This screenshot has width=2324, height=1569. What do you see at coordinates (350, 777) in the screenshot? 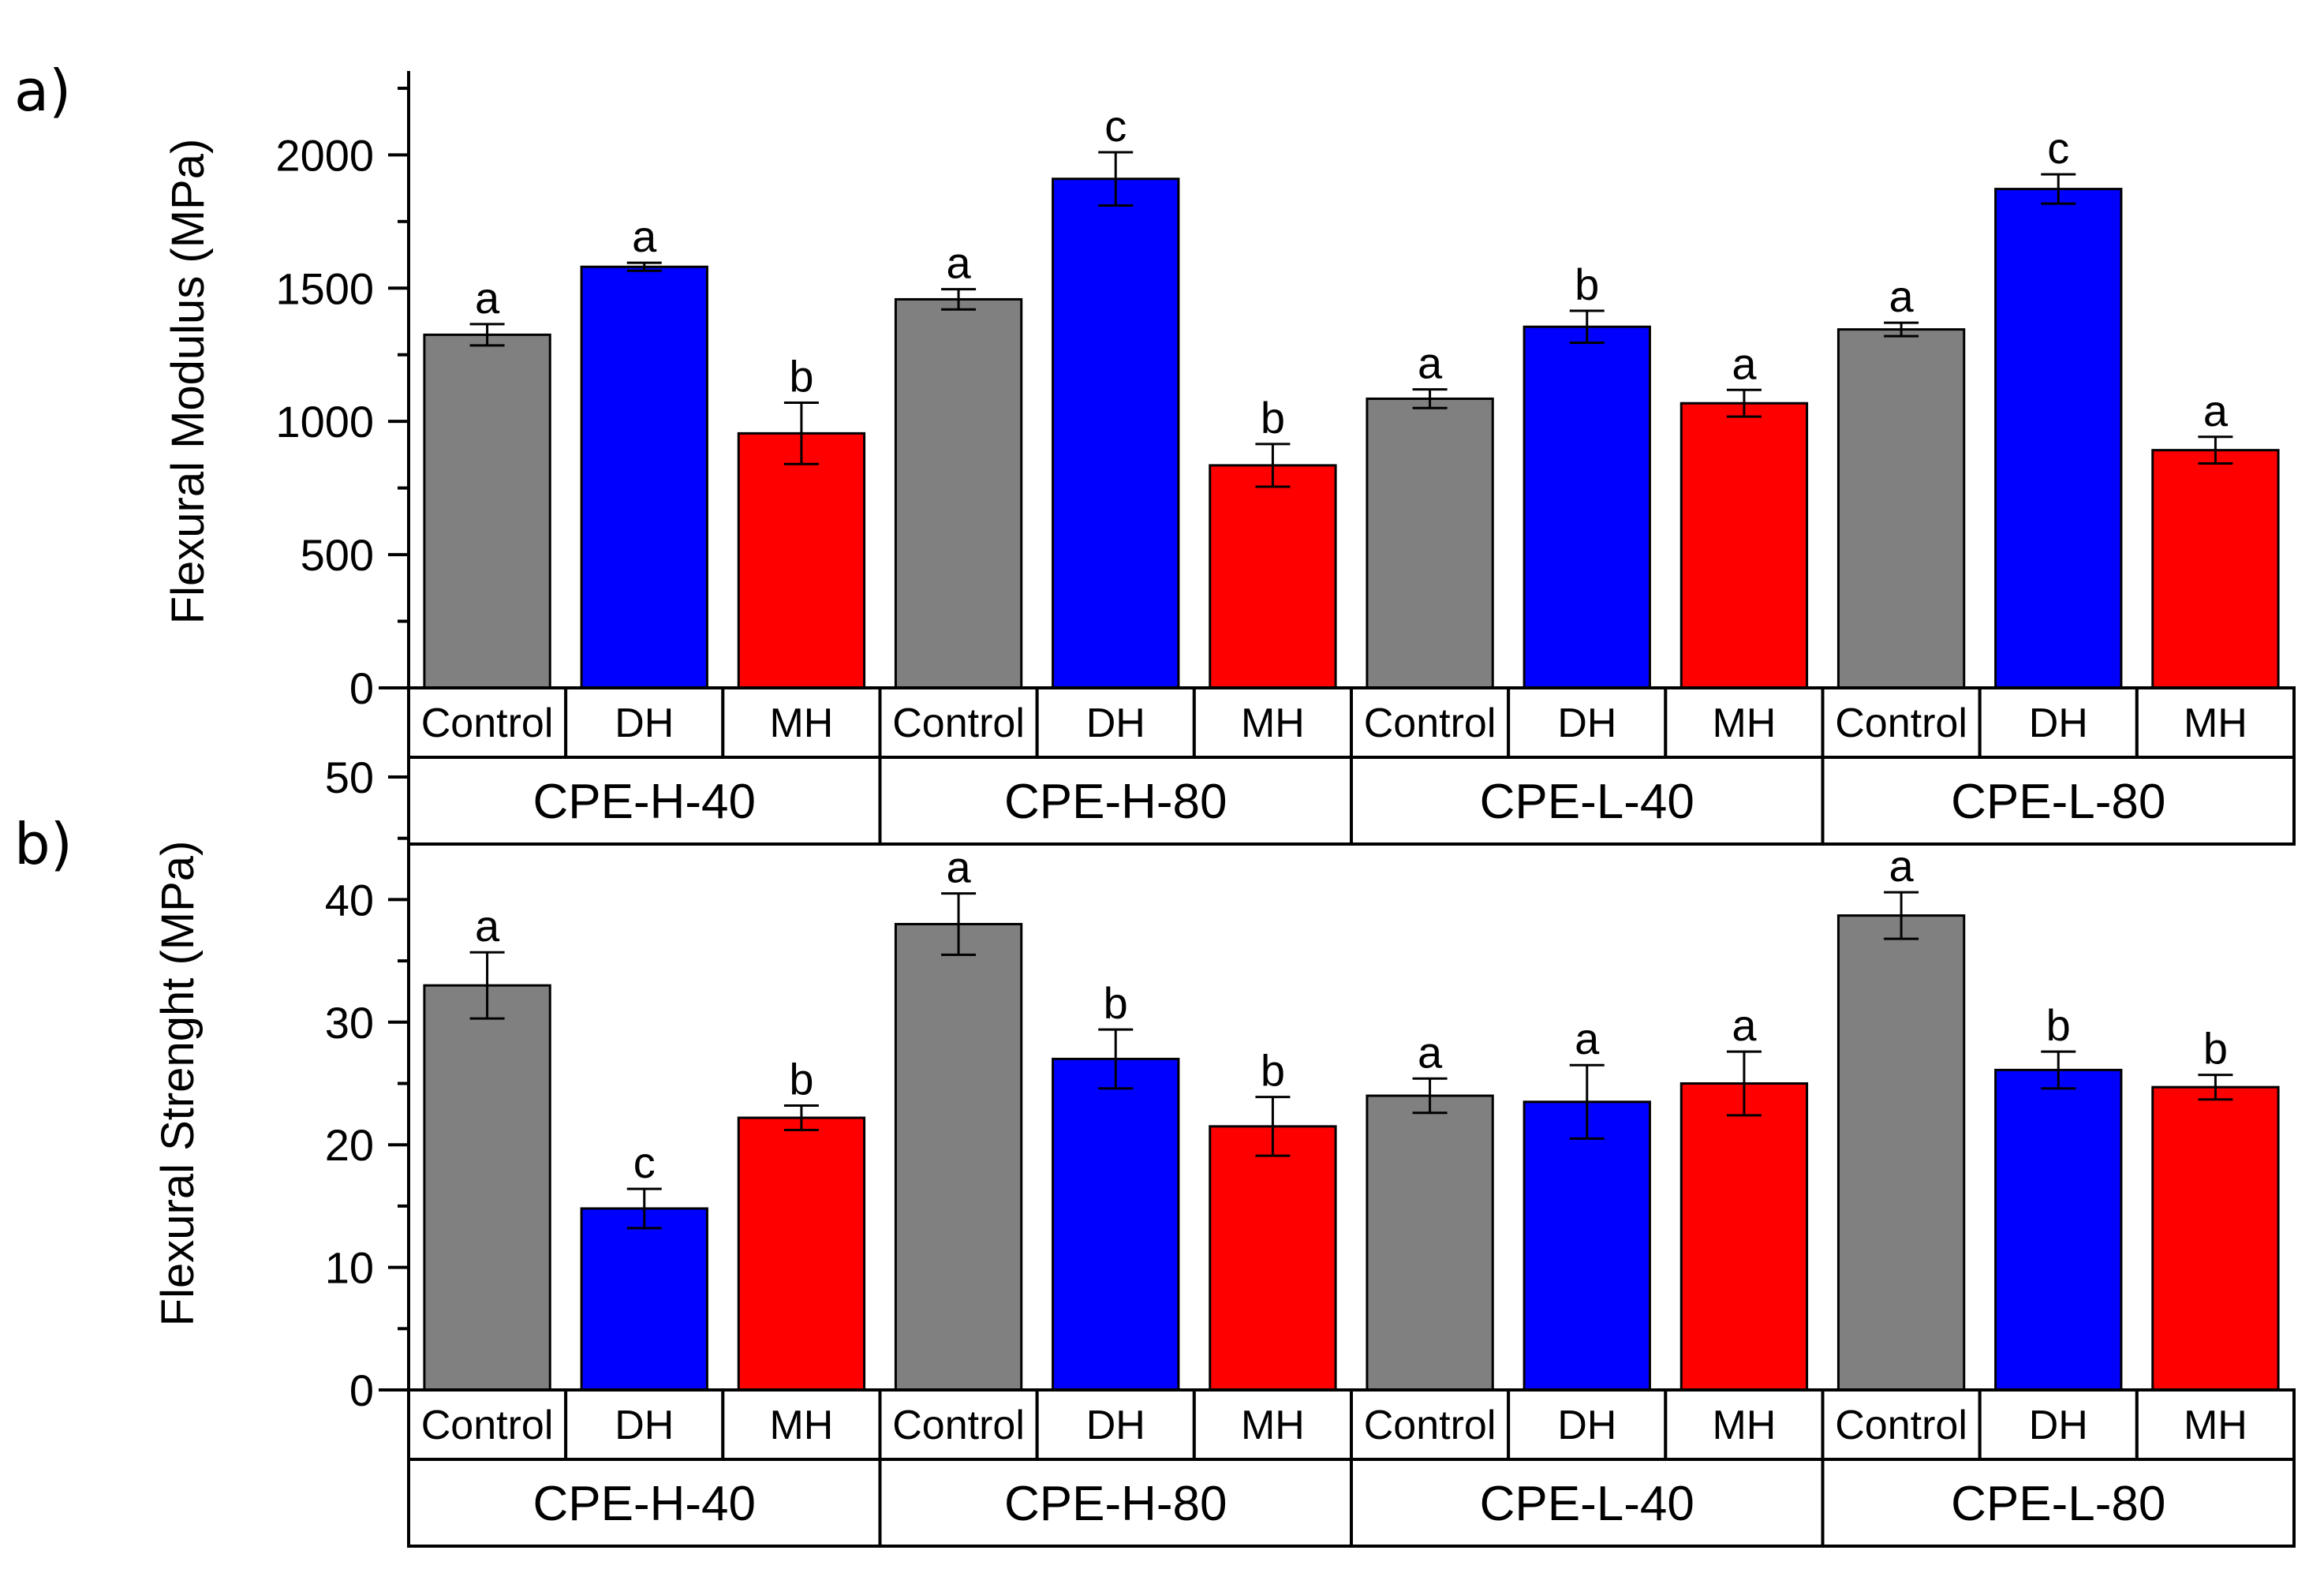
I see `y-tick-label: 50` at bounding box center [350, 777].